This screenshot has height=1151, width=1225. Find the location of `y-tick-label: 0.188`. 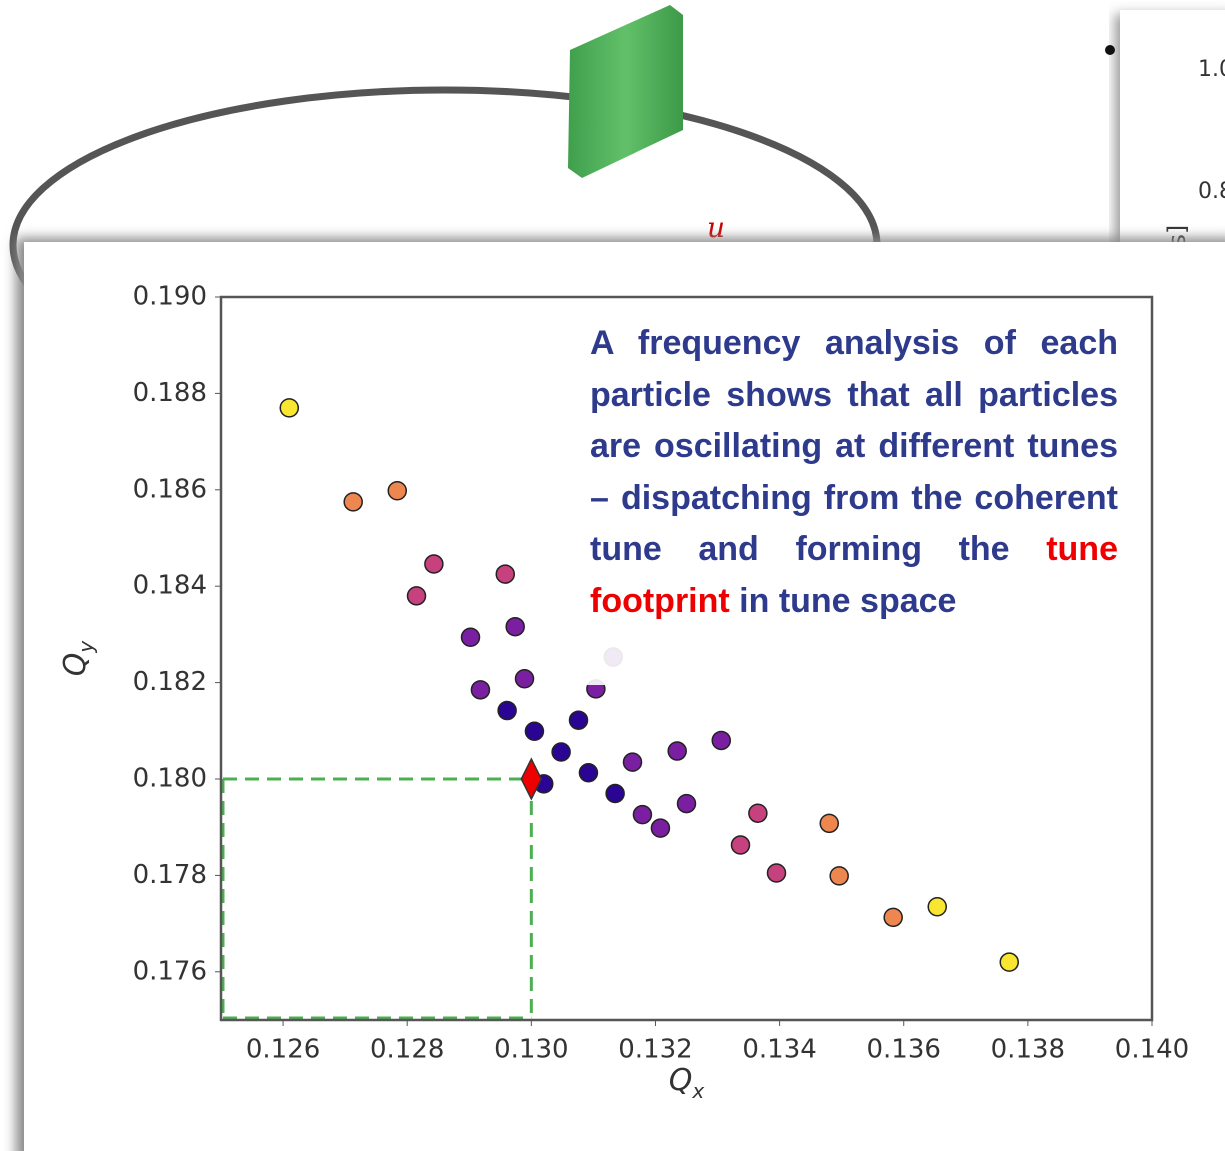

y-tick-label: 0.188 is located at coordinates (170, 393).